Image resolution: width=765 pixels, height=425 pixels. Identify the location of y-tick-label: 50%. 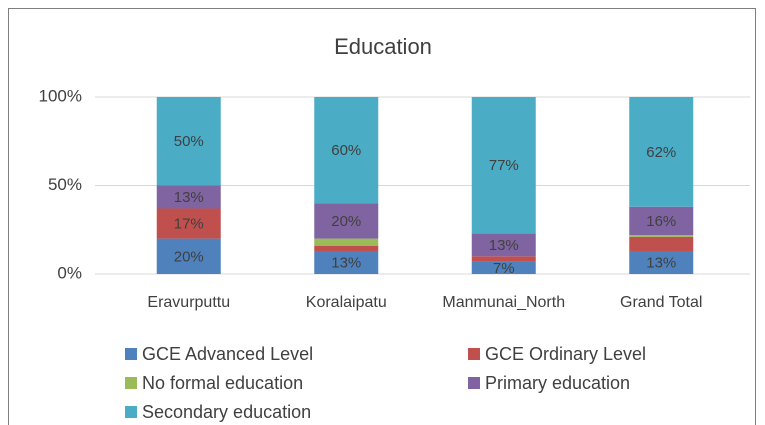
(65, 184).